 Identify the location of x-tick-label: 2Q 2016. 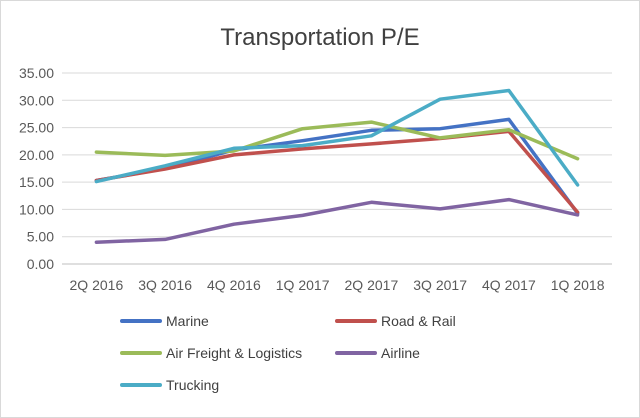
(97, 285).